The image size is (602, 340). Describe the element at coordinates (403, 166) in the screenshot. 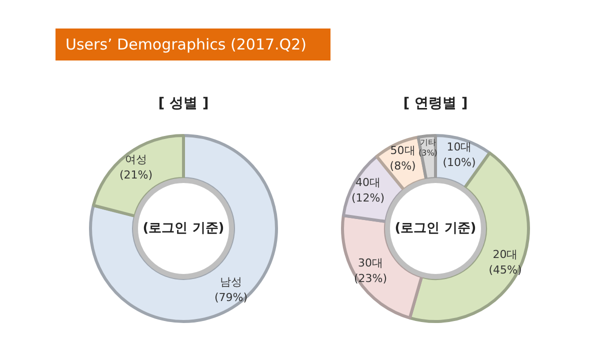

I see `data-label: (8%)` at that location.